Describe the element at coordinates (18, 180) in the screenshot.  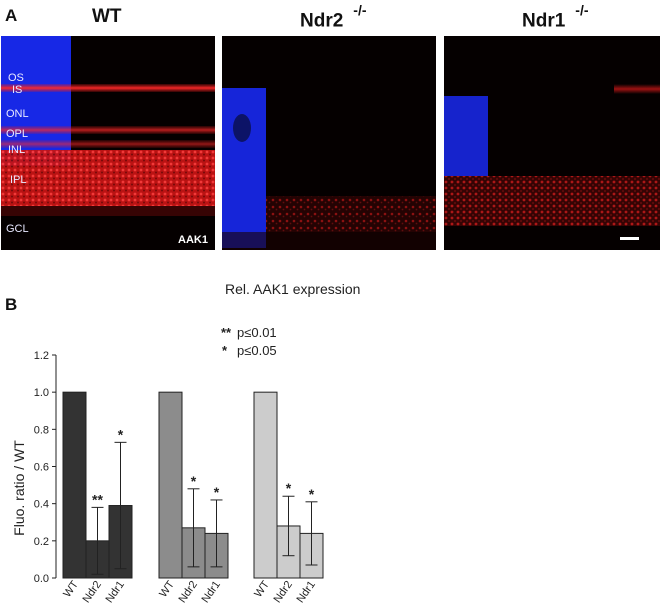
I see `layer-label-ipl: IPL` at that location.